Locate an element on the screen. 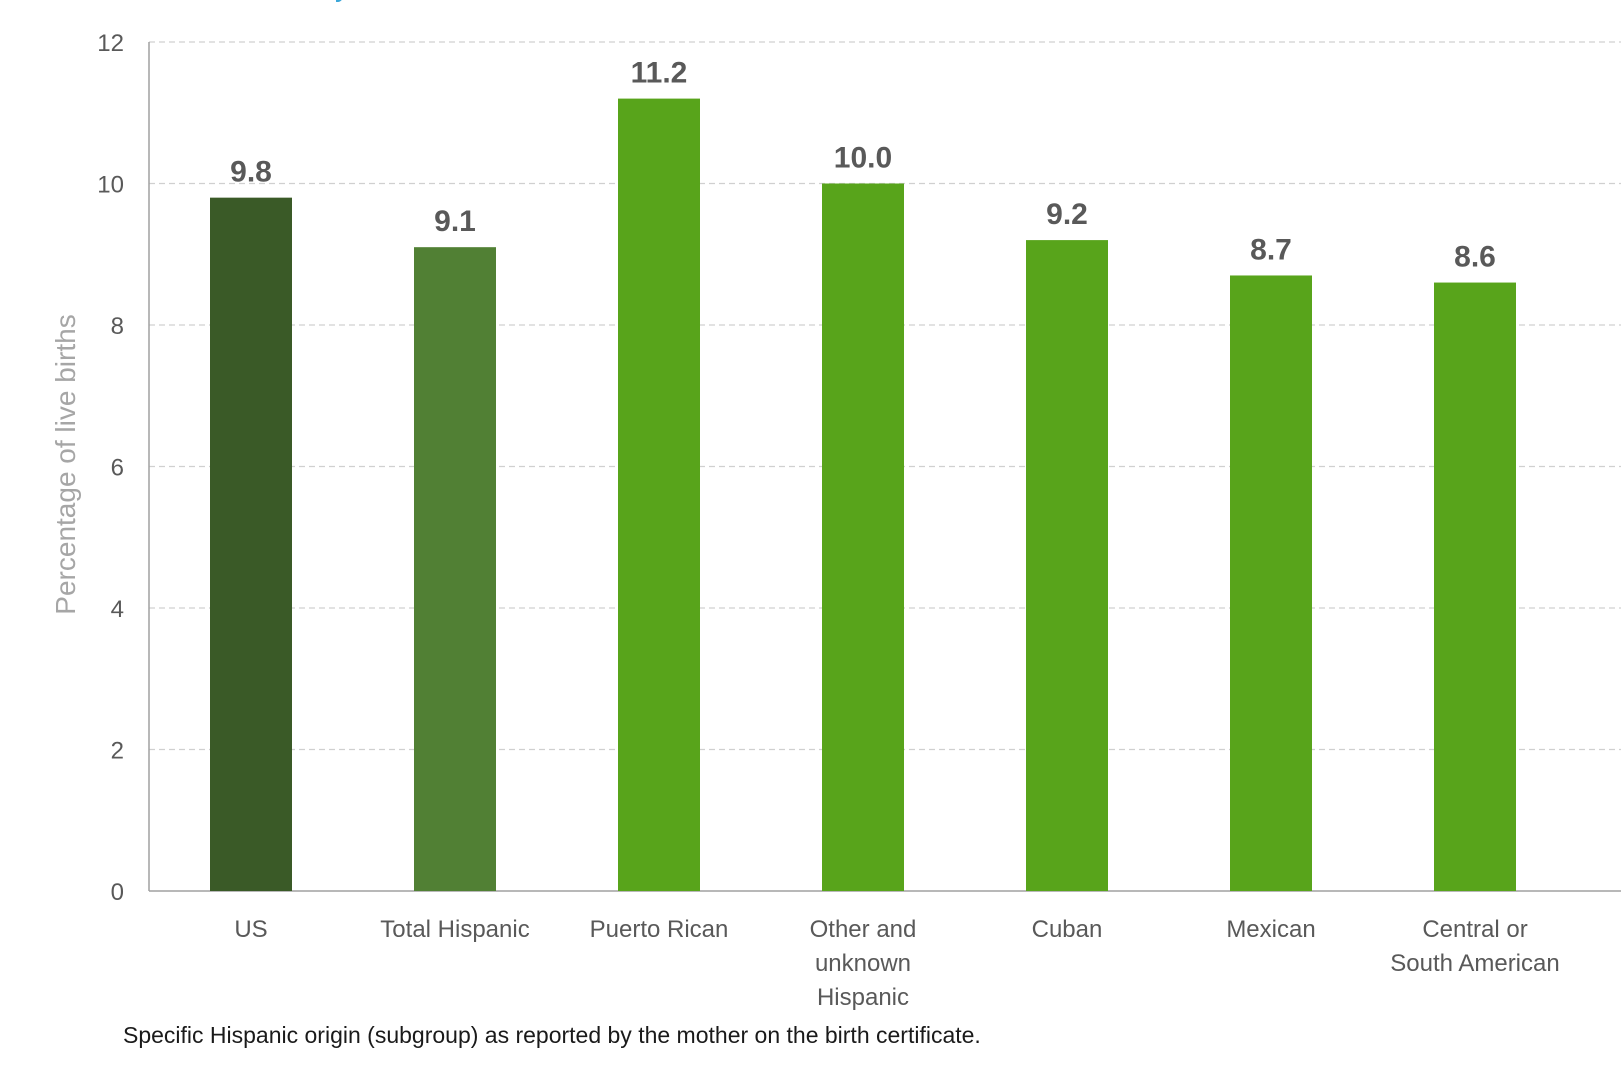 The width and height of the screenshot is (1621, 1087). x-tick-label: Hispanic is located at coordinates (863, 997).